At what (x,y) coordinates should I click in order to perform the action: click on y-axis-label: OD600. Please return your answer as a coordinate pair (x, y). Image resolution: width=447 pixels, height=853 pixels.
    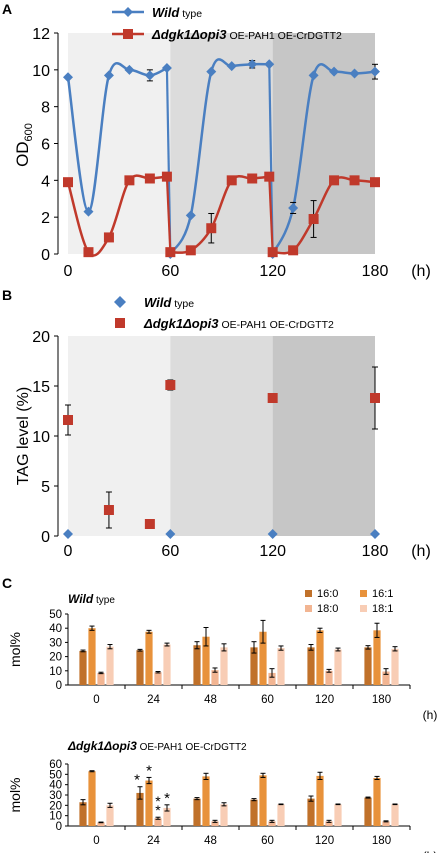
    Looking at the image, I should click on (24, 145).